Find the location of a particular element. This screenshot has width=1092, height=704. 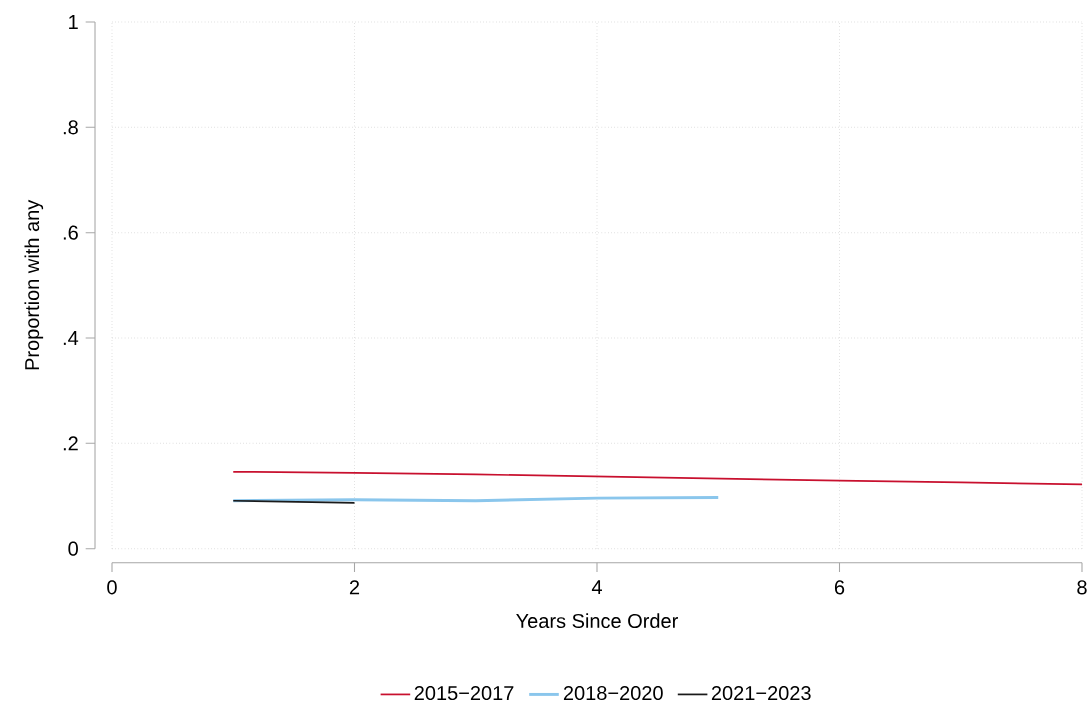

x-tick-label: 6 is located at coordinates (839, 587).